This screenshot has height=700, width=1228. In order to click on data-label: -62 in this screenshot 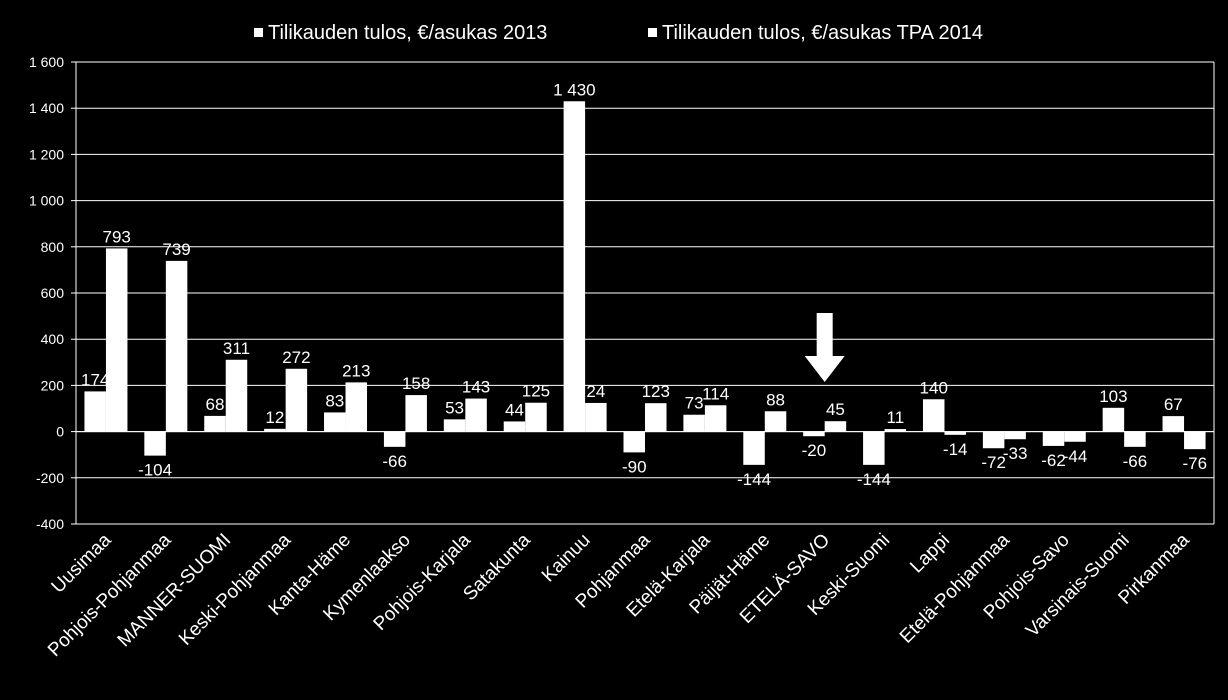, I will do `click(1053, 460)`.